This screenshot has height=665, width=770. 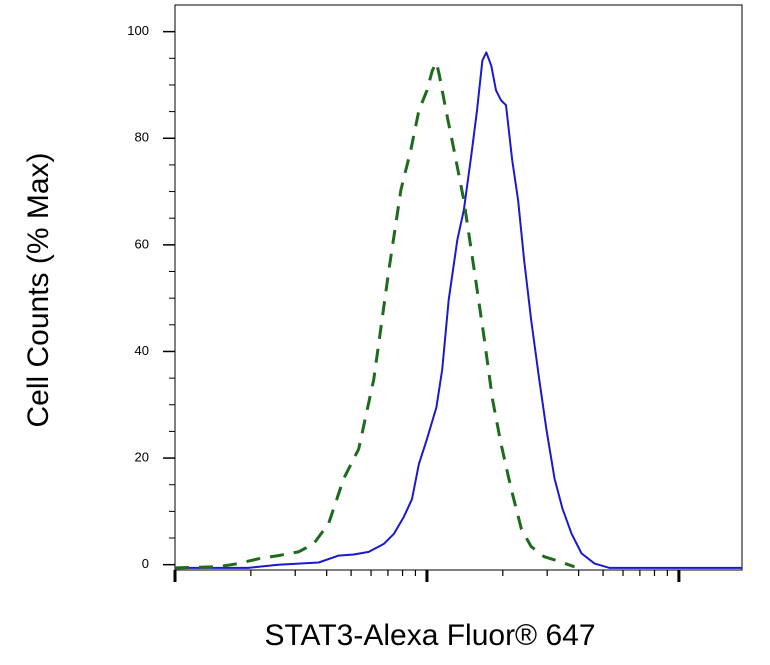 I want to click on y-tick-label: 40, so click(x=142, y=350).